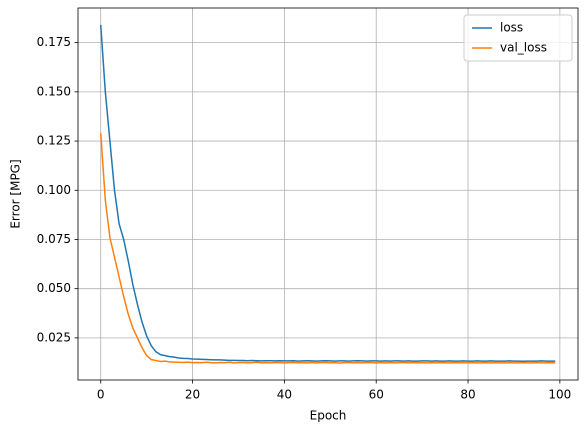 The image size is (584, 436). I want to click on x-tick-label: 0, so click(101, 395).